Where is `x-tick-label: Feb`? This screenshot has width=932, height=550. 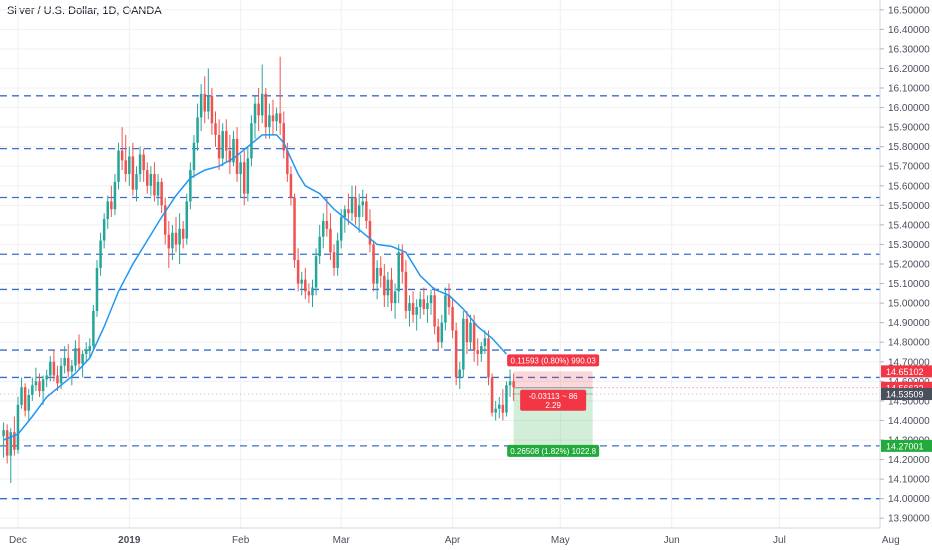
x-tick-label: Feb is located at coordinates (241, 540).